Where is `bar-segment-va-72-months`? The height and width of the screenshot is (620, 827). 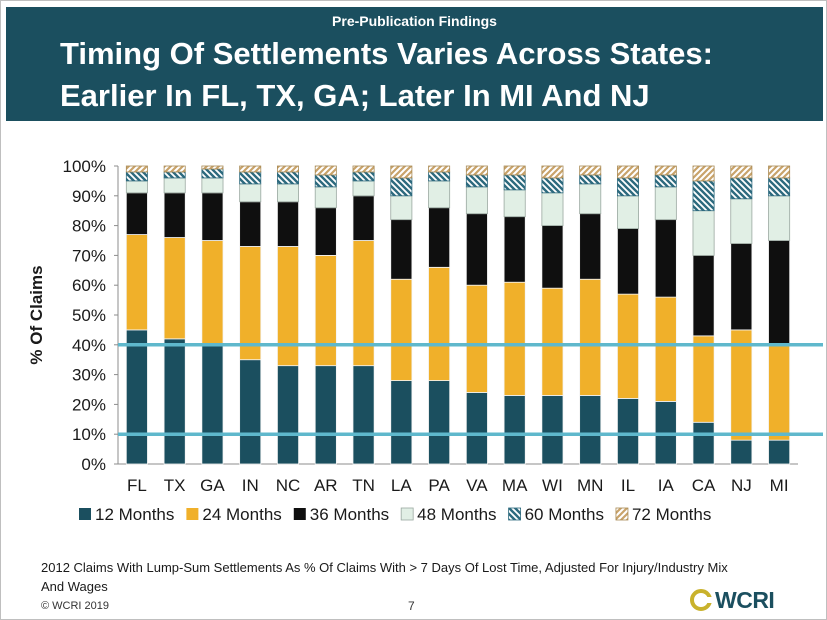 bar-segment-va-72-months is located at coordinates (476, 170).